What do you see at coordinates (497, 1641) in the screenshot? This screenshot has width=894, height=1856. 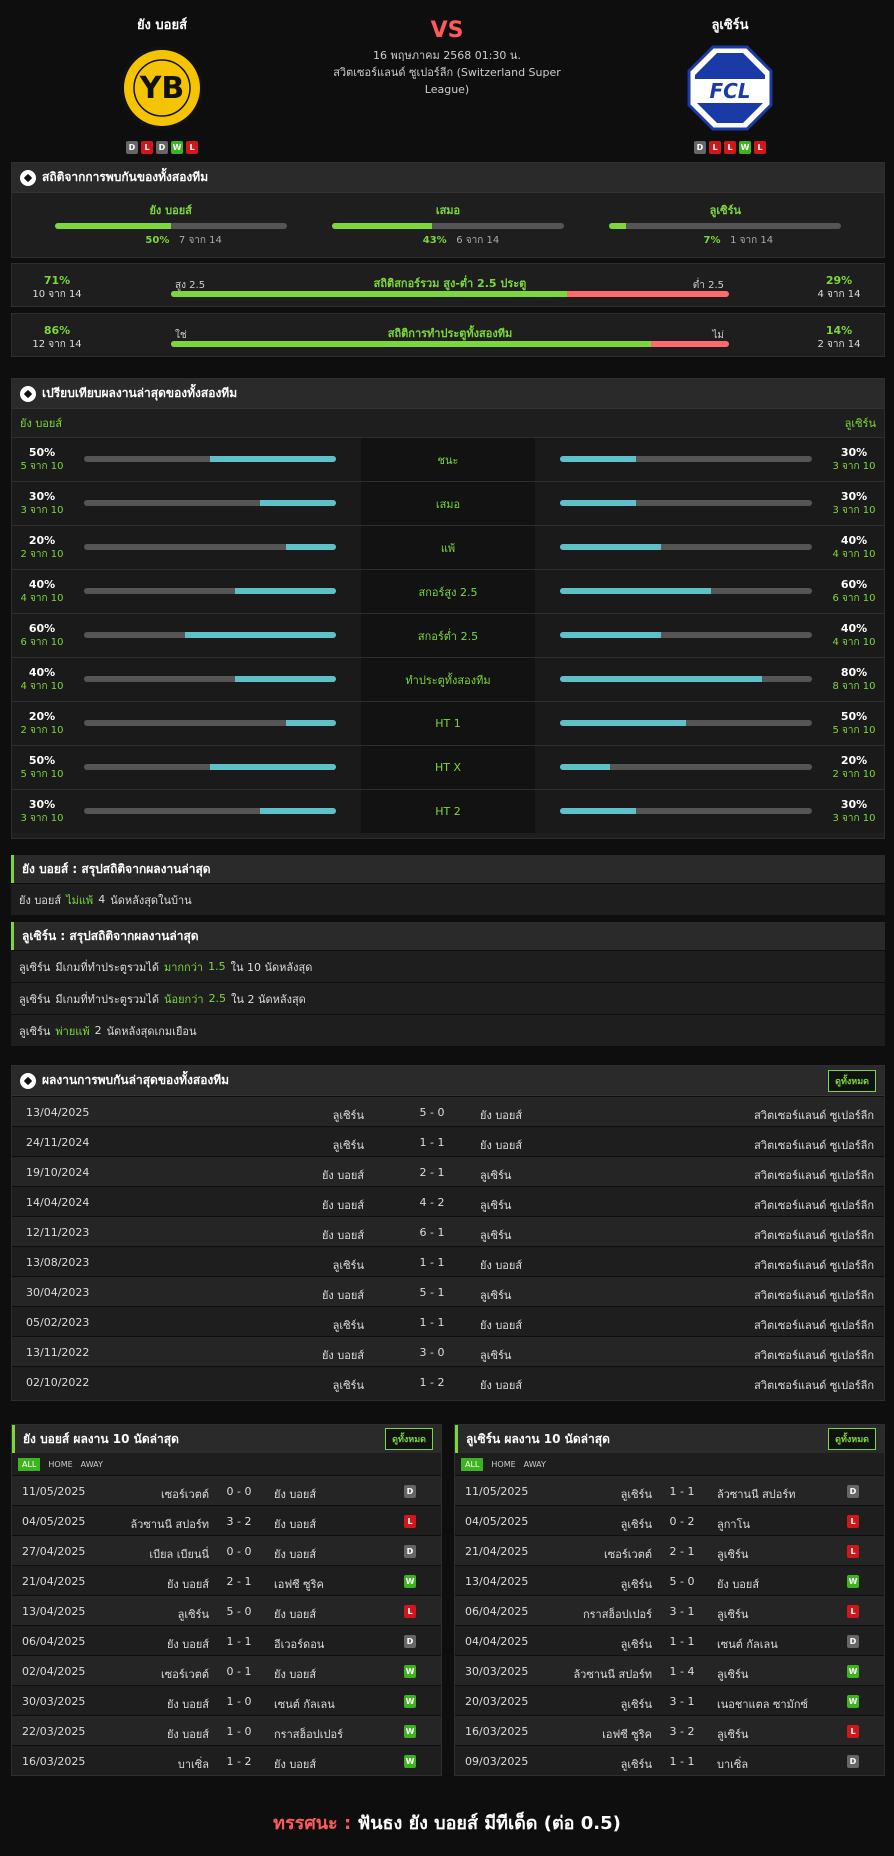 I see `match-date: 04/04/2025` at bounding box center [497, 1641].